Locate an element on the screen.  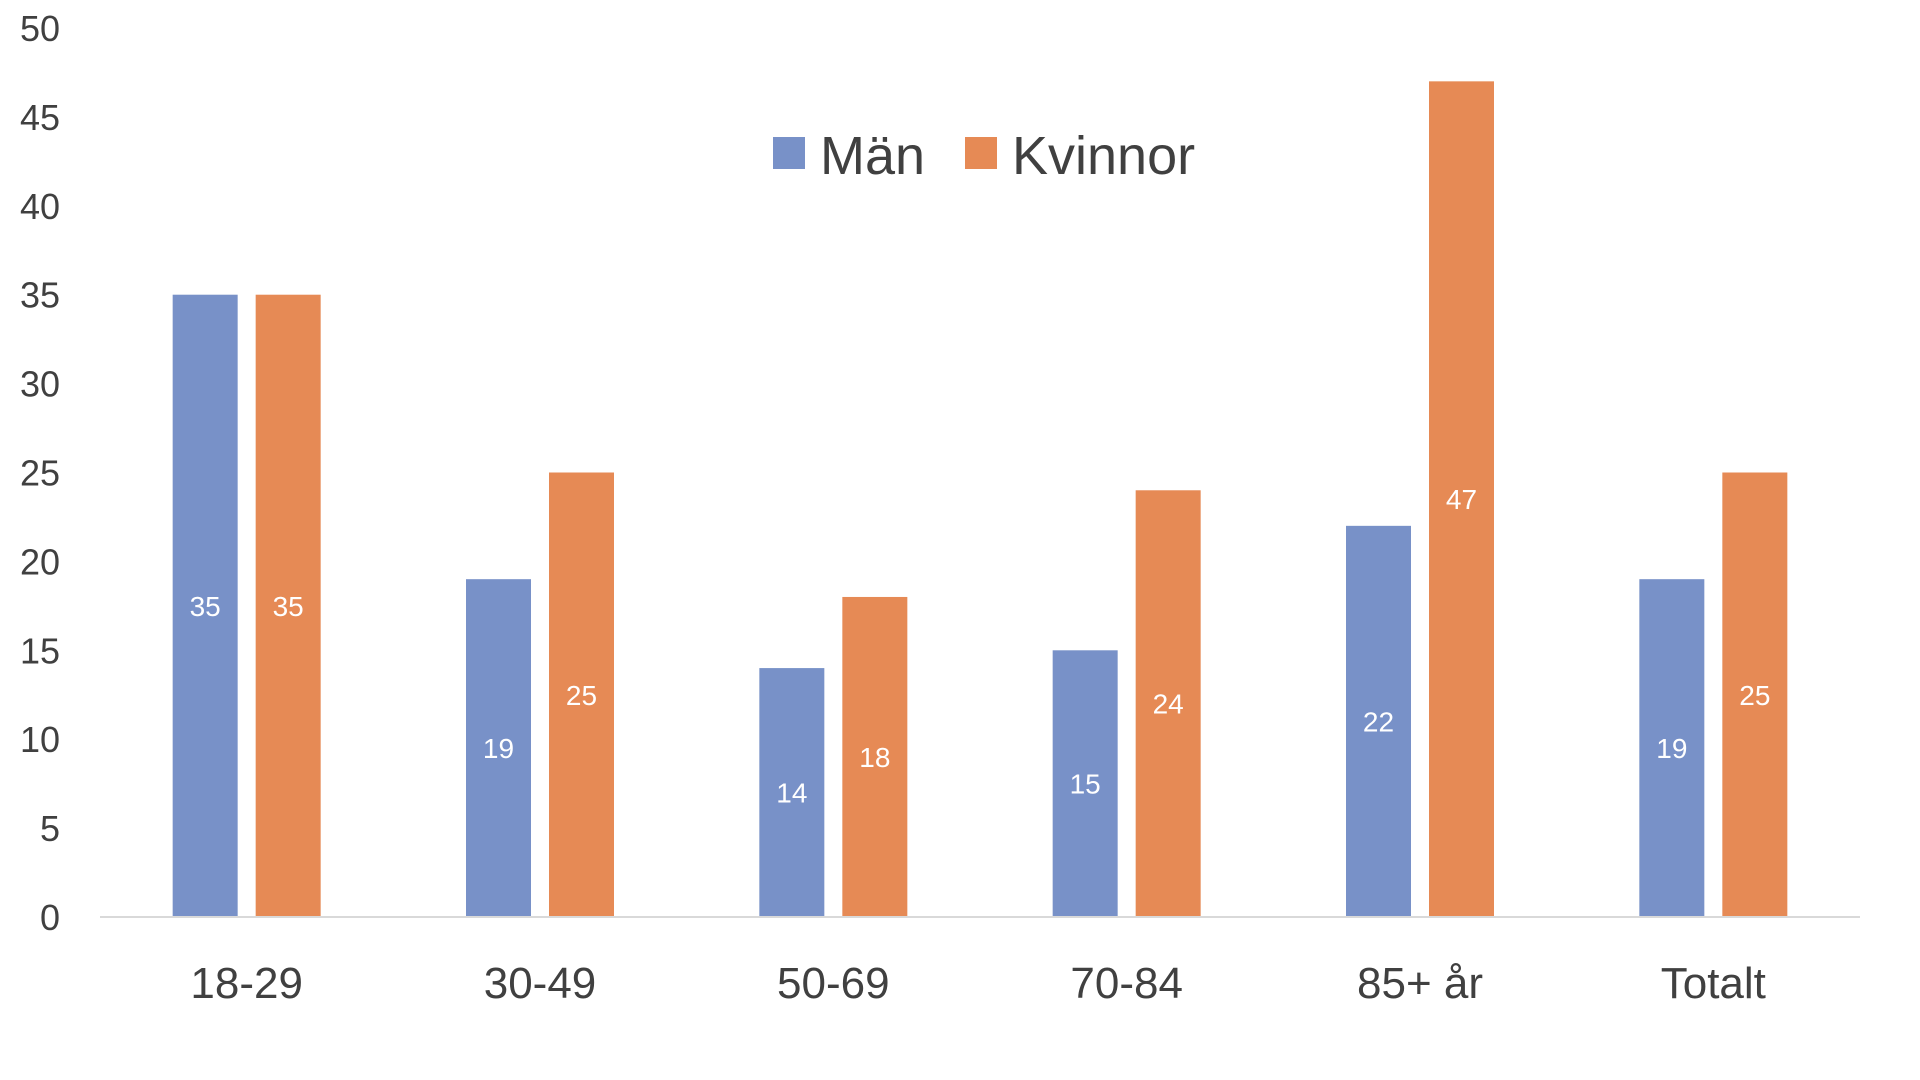
data-label: 15 is located at coordinates (1085, 784).